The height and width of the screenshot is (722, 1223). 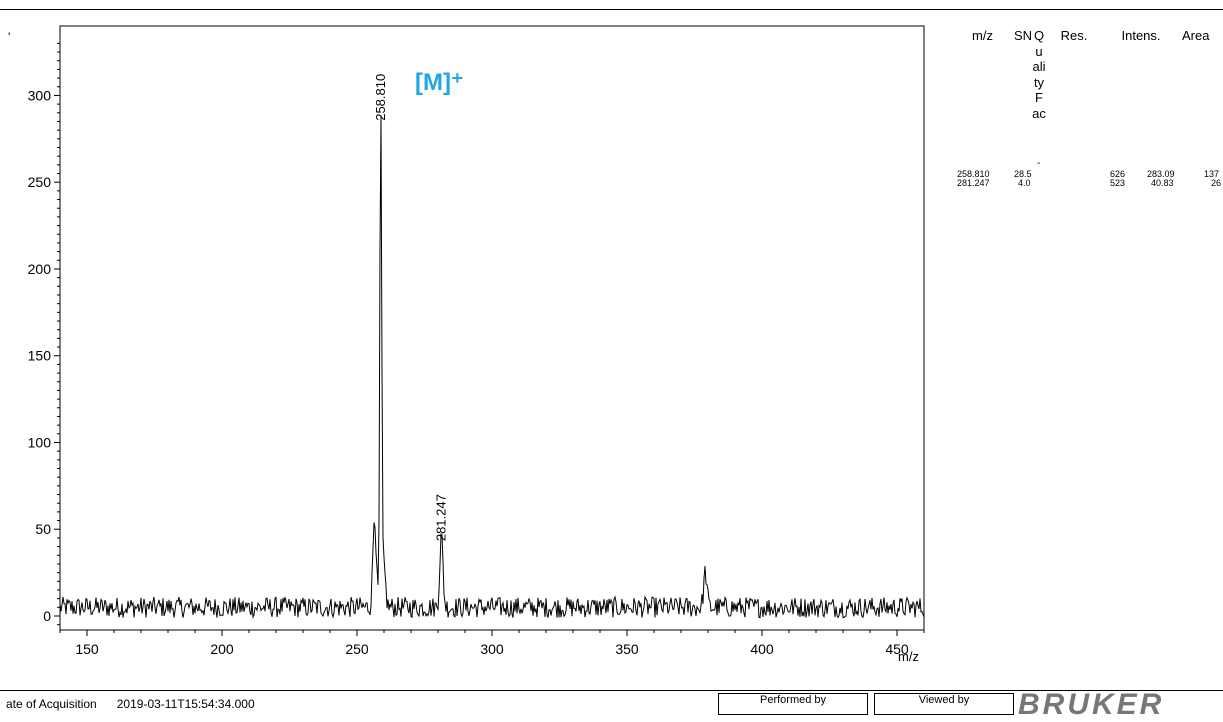 I want to click on cell-res: 523, so click(x=1118, y=183).